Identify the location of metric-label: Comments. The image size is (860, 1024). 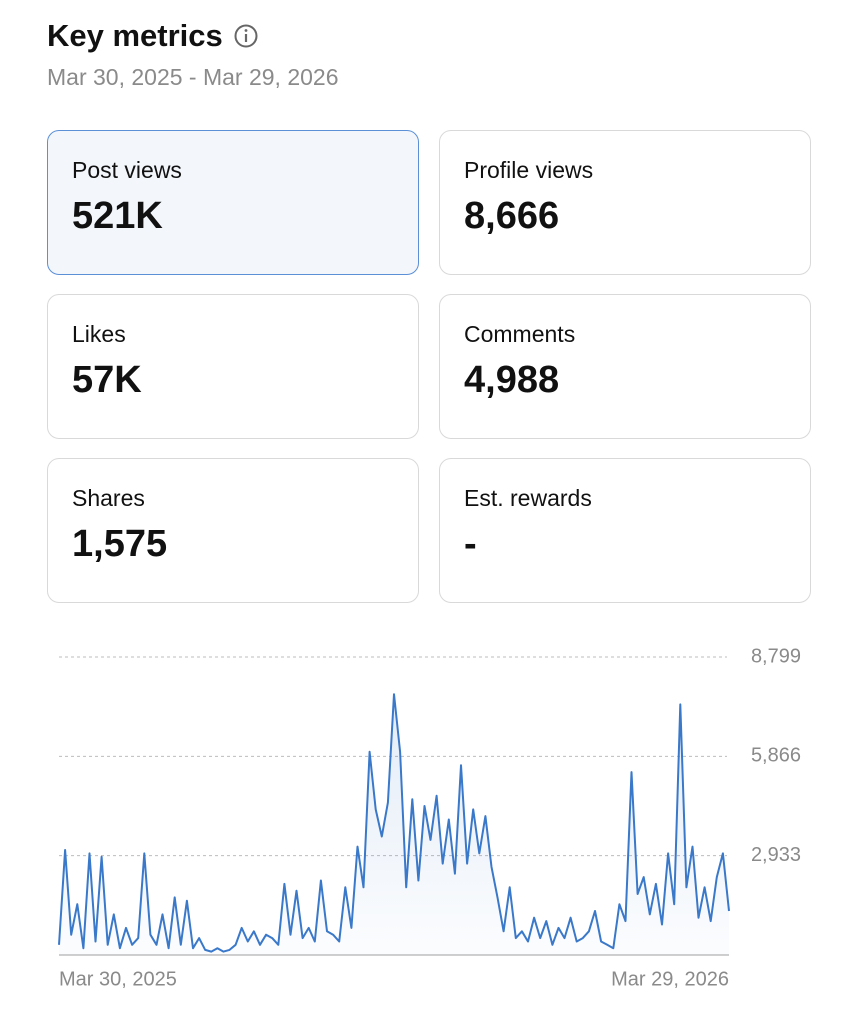
(520, 334).